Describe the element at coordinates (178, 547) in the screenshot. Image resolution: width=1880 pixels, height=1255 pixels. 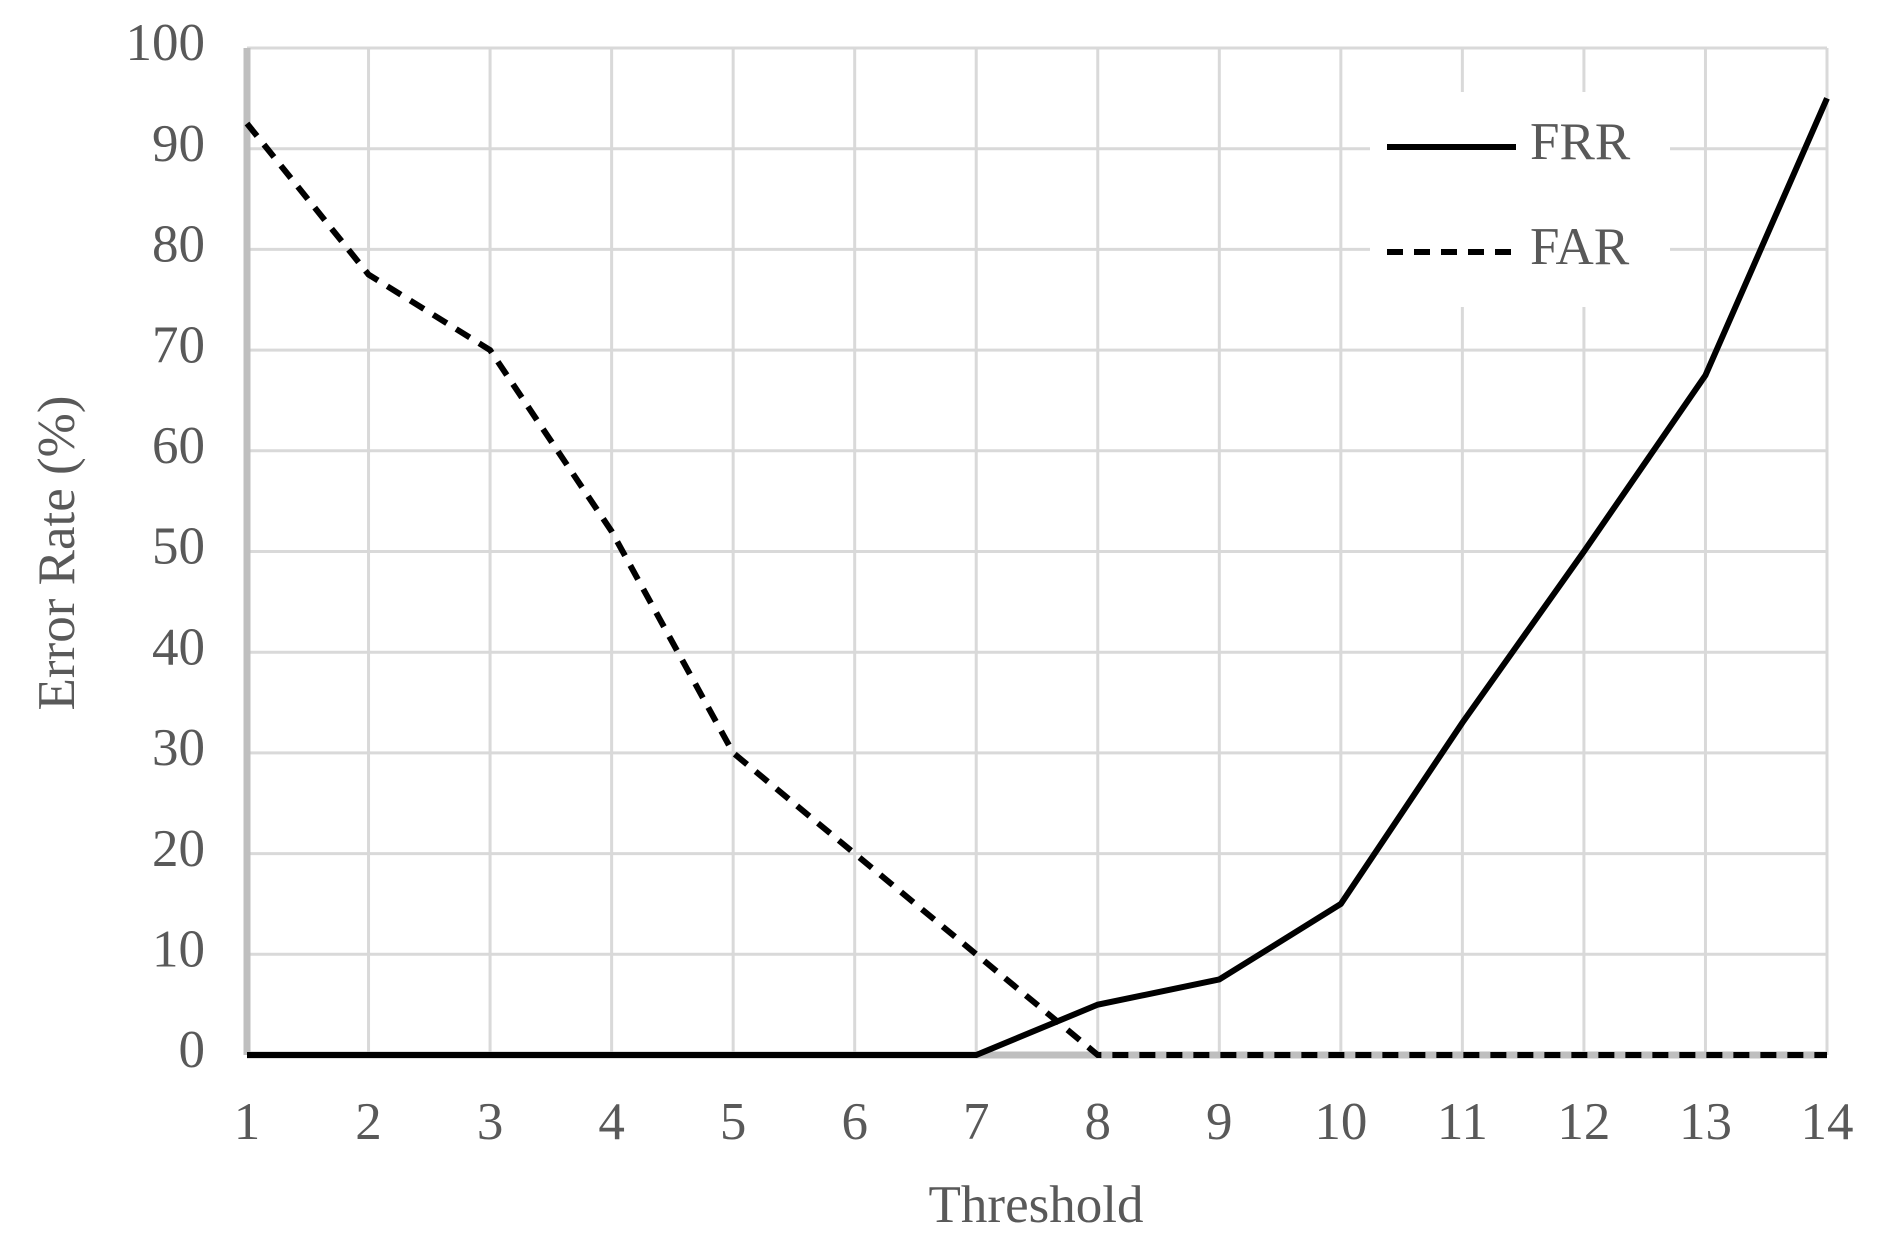
I see `y-tick-label: 50` at that location.